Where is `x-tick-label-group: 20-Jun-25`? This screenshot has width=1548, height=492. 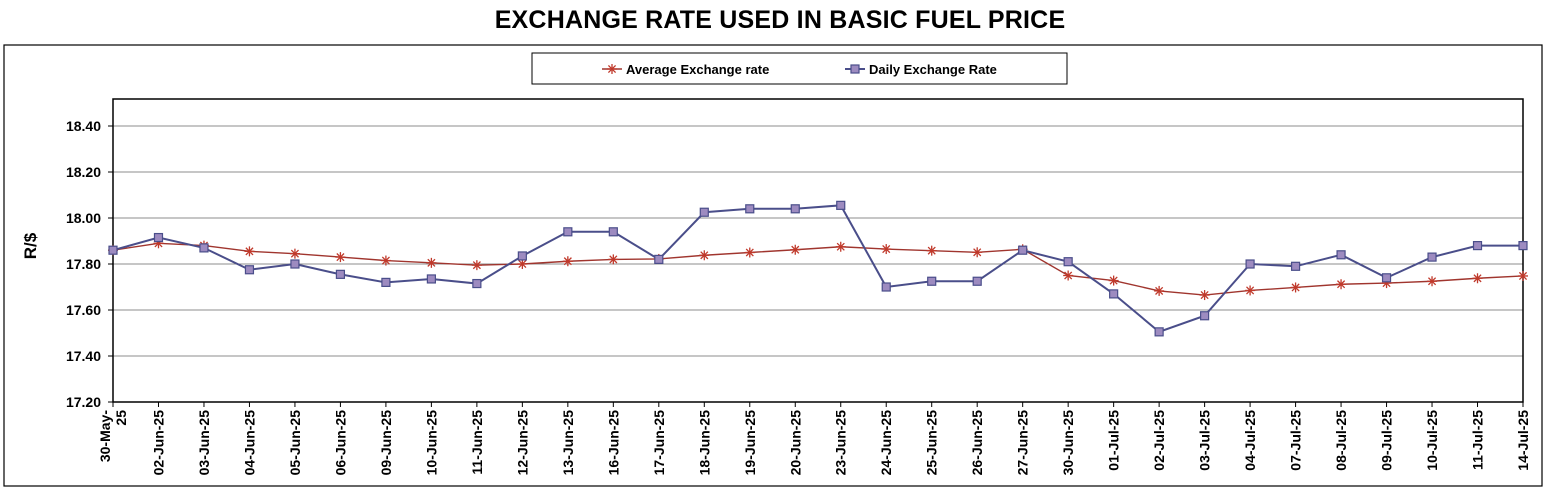 x-tick-label-group: 20-Jun-25 is located at coordinates (795, 443).